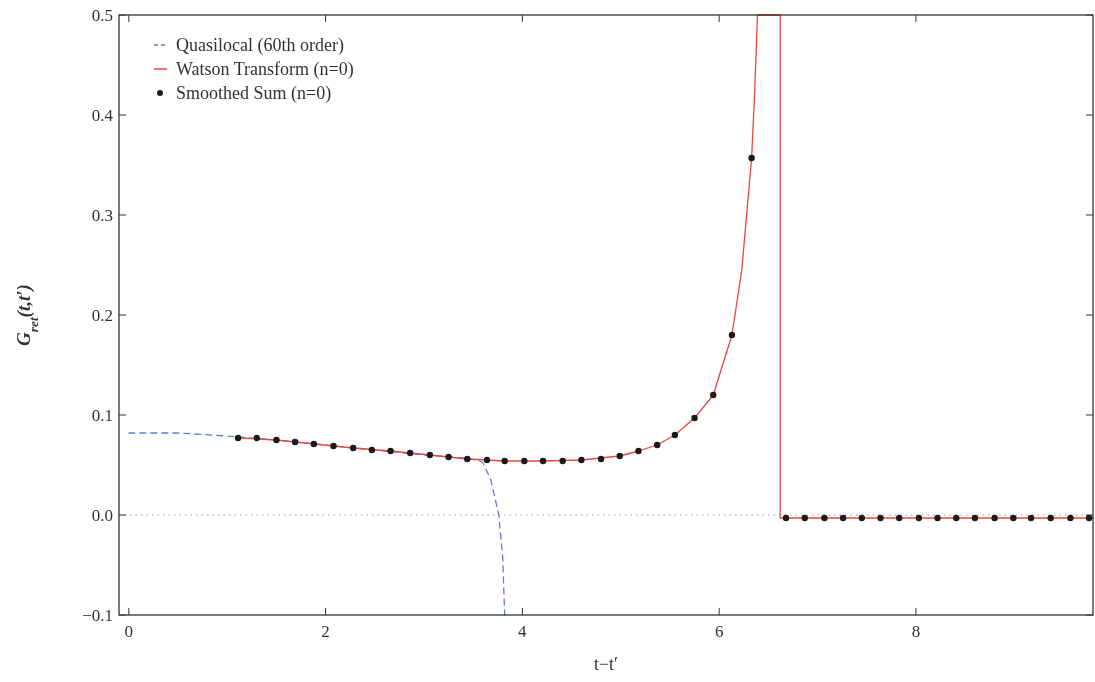  Describe the element at coordinates (719, 631) in the screenshot. I see `x-tick-label: 6` at that location.